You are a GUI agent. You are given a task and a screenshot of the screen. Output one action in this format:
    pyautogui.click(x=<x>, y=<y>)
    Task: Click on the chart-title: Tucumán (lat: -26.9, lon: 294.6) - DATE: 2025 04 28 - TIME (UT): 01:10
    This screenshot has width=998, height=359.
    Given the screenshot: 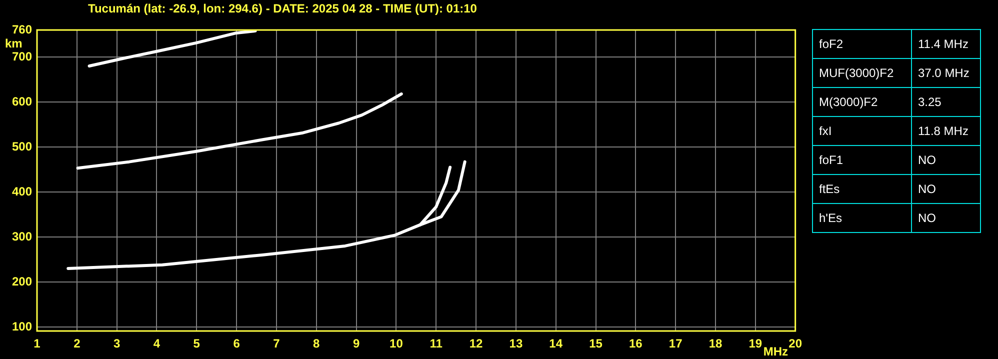 What is the action you would take?
    pyautogui.click(x=283, y=8)
    